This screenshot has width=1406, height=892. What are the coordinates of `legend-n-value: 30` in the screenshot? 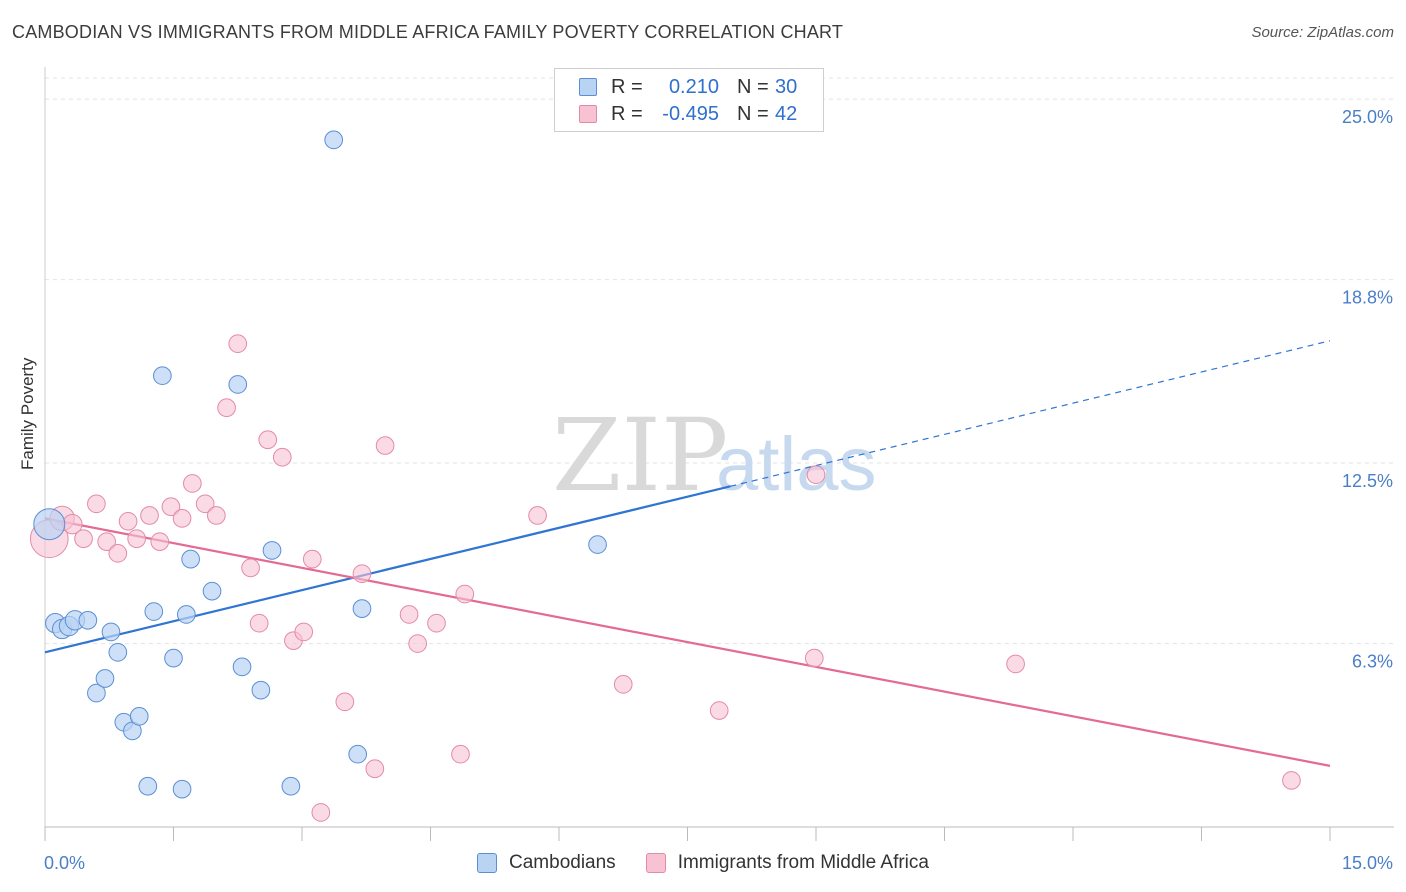 It's located at (786, 86).